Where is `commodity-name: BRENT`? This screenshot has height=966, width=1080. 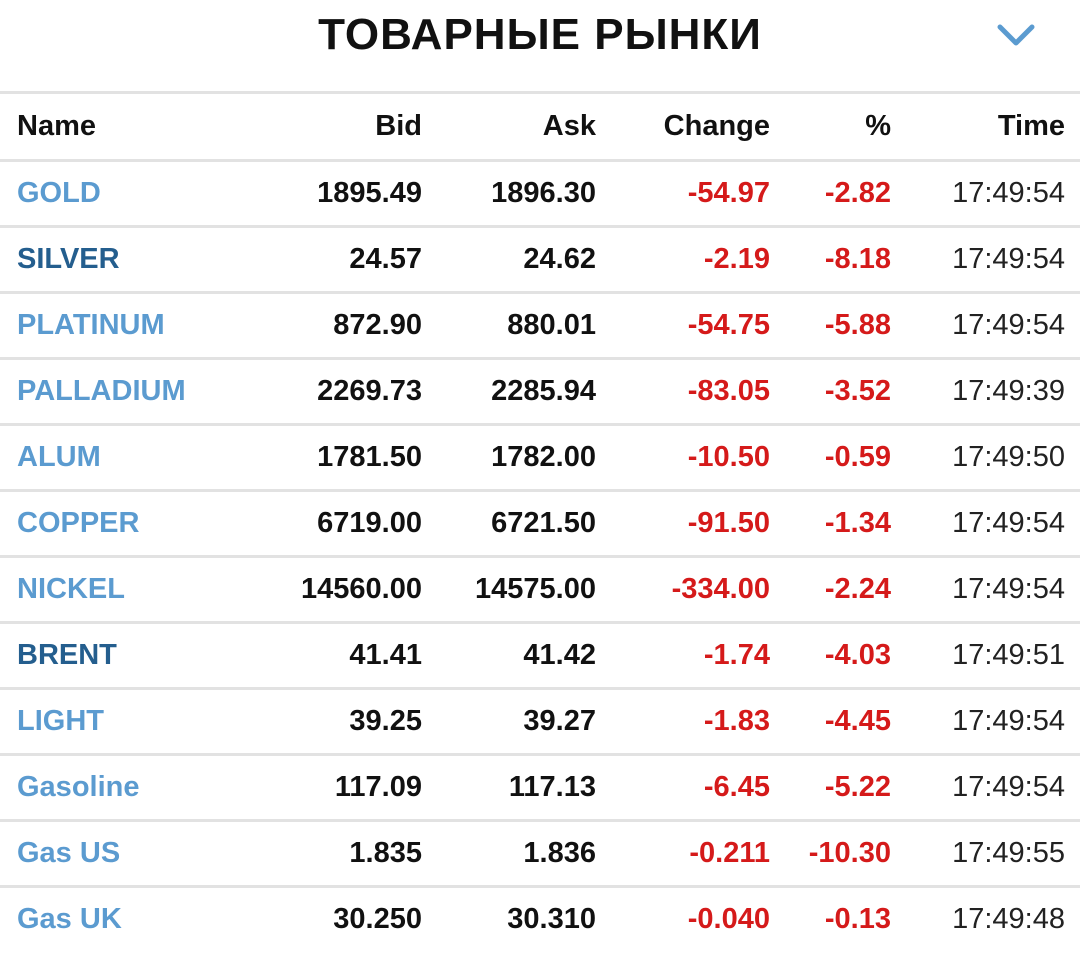
commodity-name: BRENT is located at coordinates (100, 656).